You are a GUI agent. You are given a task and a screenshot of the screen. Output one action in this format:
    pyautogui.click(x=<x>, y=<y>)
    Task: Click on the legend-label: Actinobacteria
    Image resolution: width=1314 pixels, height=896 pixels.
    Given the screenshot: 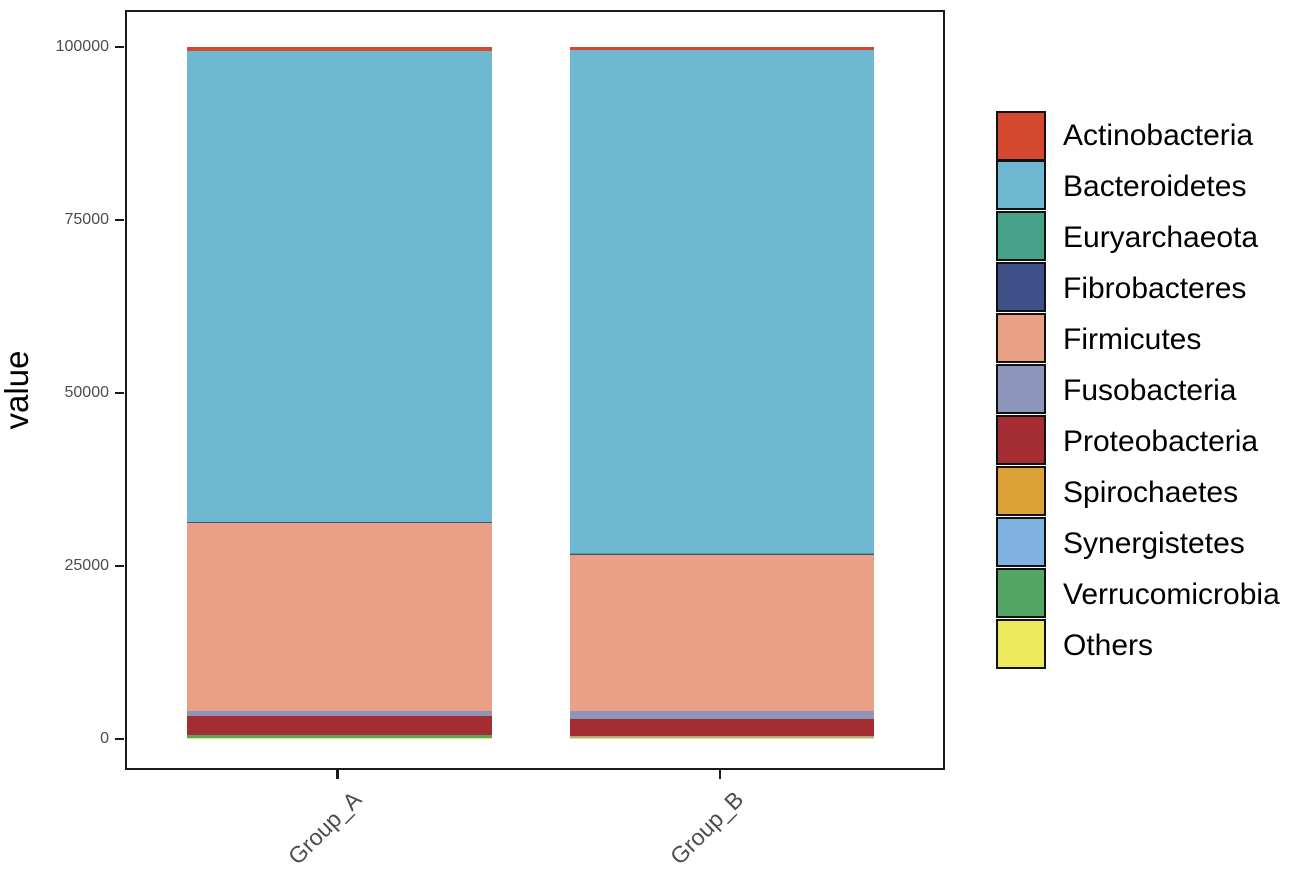 What is the action you would take?
    pyautogui.click(x=1158, y=135)
    